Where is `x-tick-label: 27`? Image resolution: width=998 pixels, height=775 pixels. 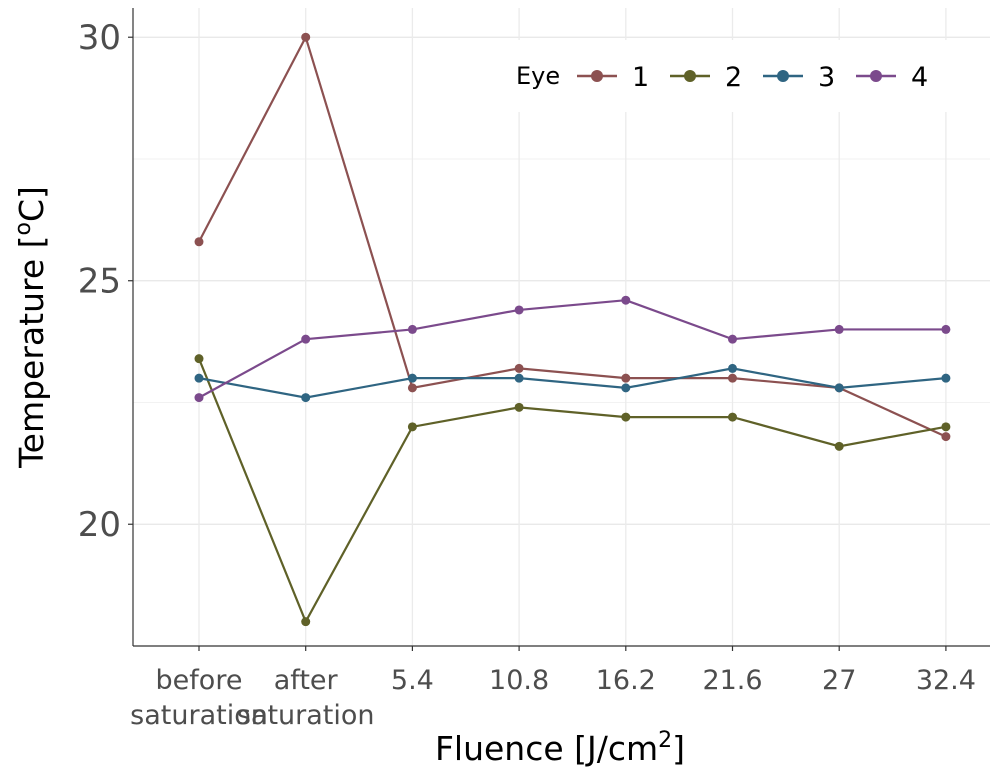
x-tick-label: 27 is located at coordinates (839, 680).